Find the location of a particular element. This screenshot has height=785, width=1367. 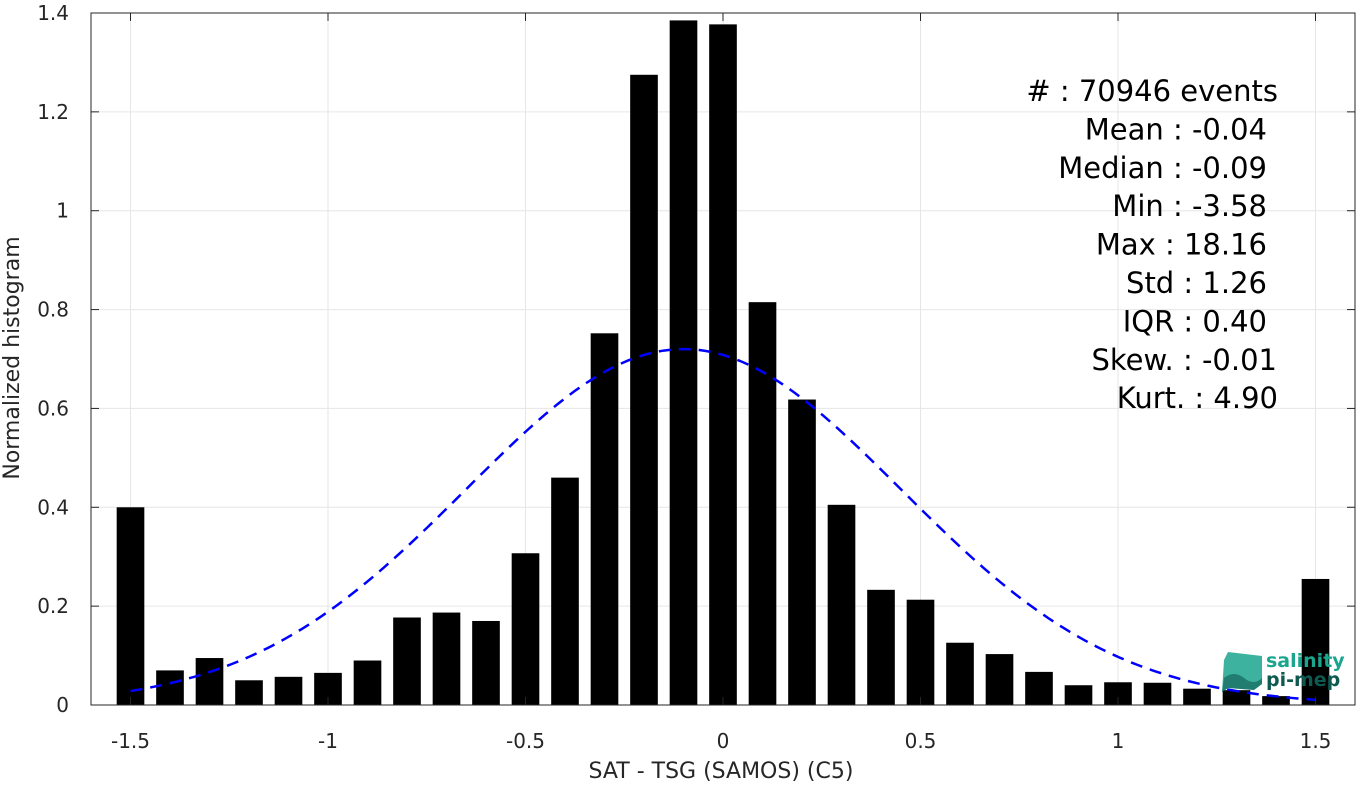

y-tick-label: 0 is located at coordinates (62, 705).